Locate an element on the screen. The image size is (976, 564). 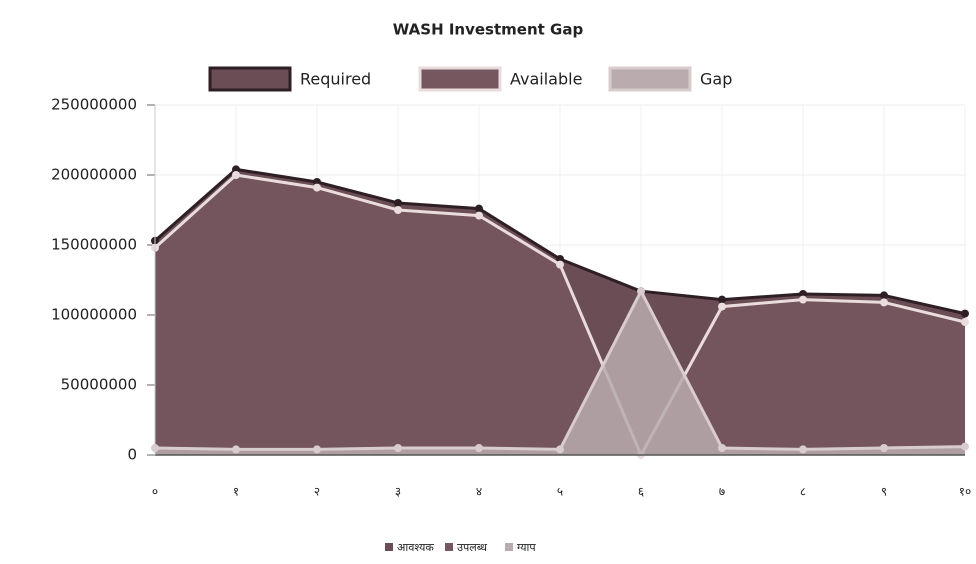
x-tick-label: १० is located at coordinates (965, 492).